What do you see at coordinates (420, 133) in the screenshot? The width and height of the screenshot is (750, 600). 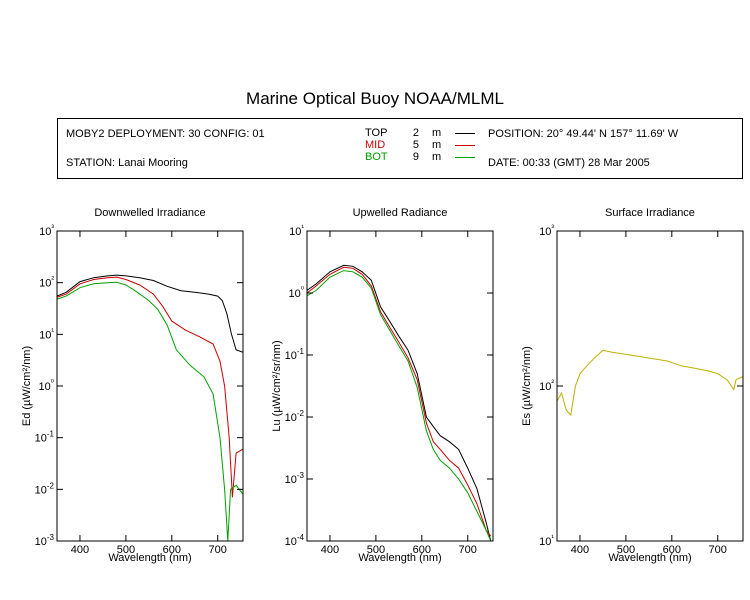 I see `legend-item-top: TOP 2 m` at bounding box center [420, 133].